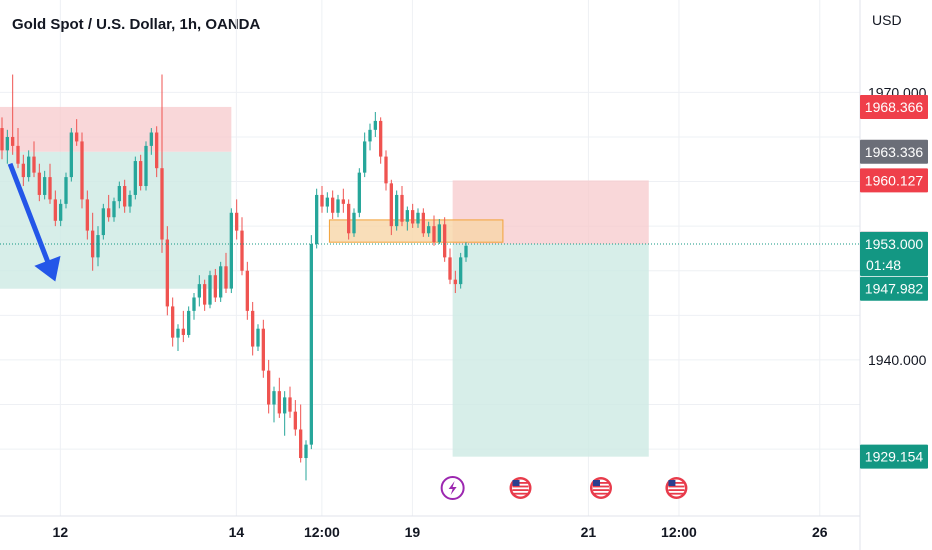  Describe the element at coordinates (416, 231) in the screenshot. I see `zone-resistance-box` at that location.